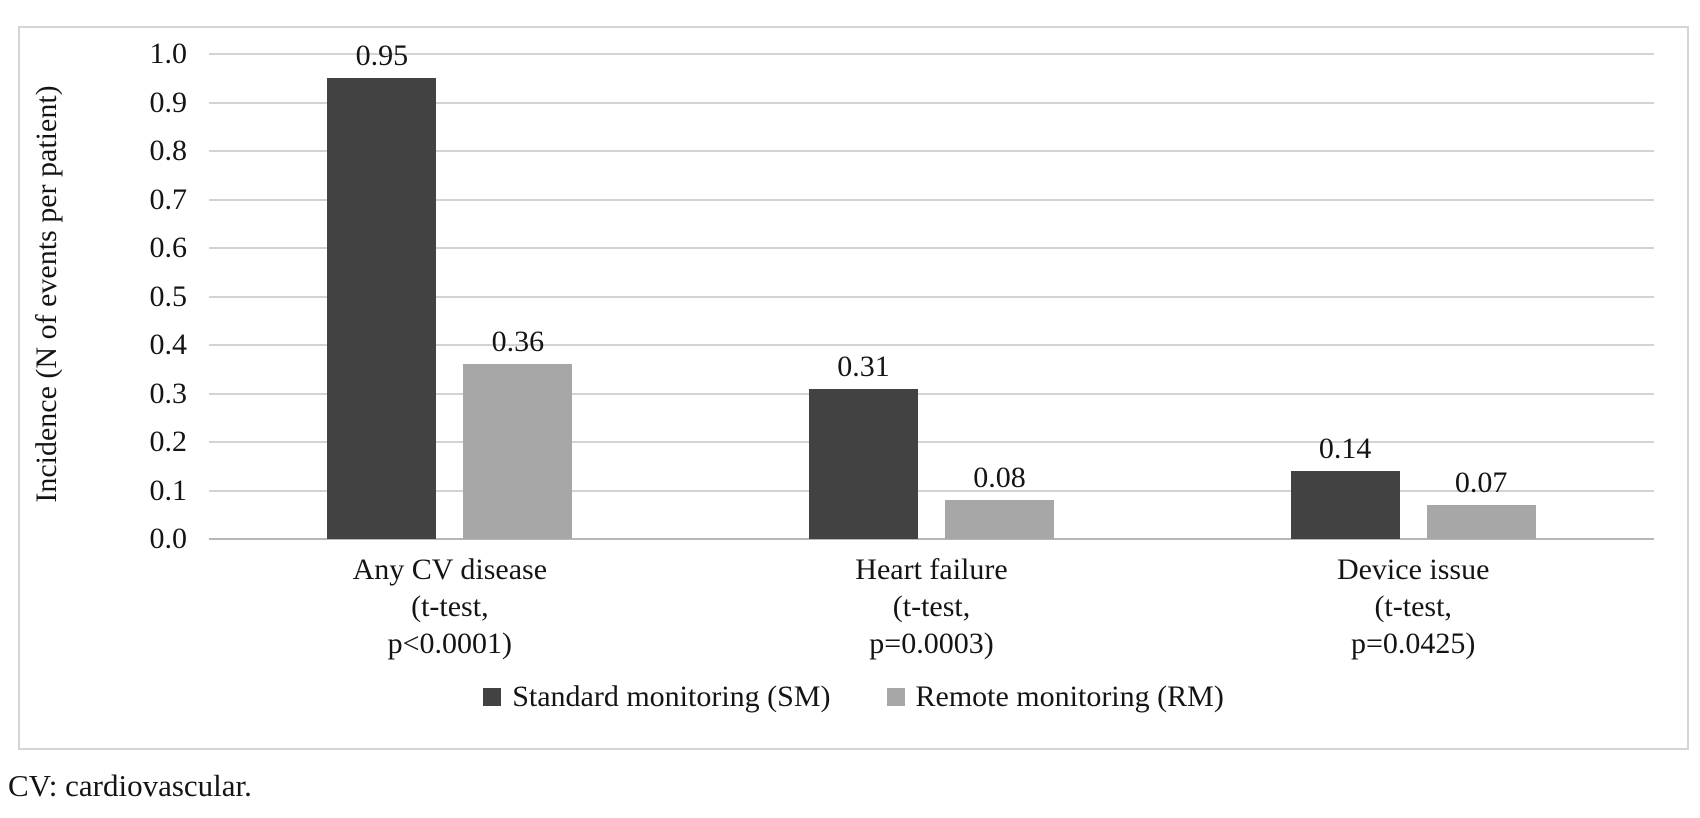 The width and height of the screenshot is (1700, 818). Describe the element at coordinates (168, 296) in the screenshot. I see `y-tick-label: 0.5` at that location.